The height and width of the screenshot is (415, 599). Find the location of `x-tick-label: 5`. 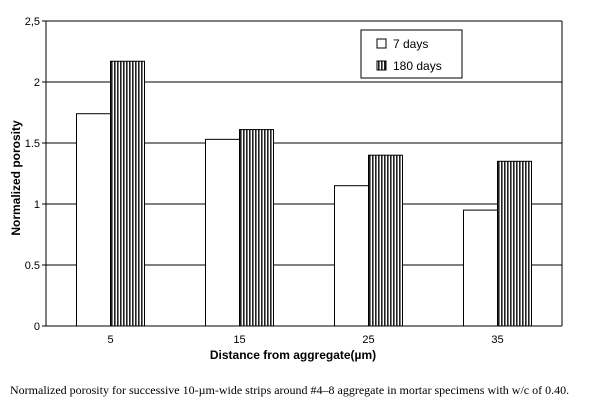

x-tick-label: 5 is located at coordinates (110, 340).